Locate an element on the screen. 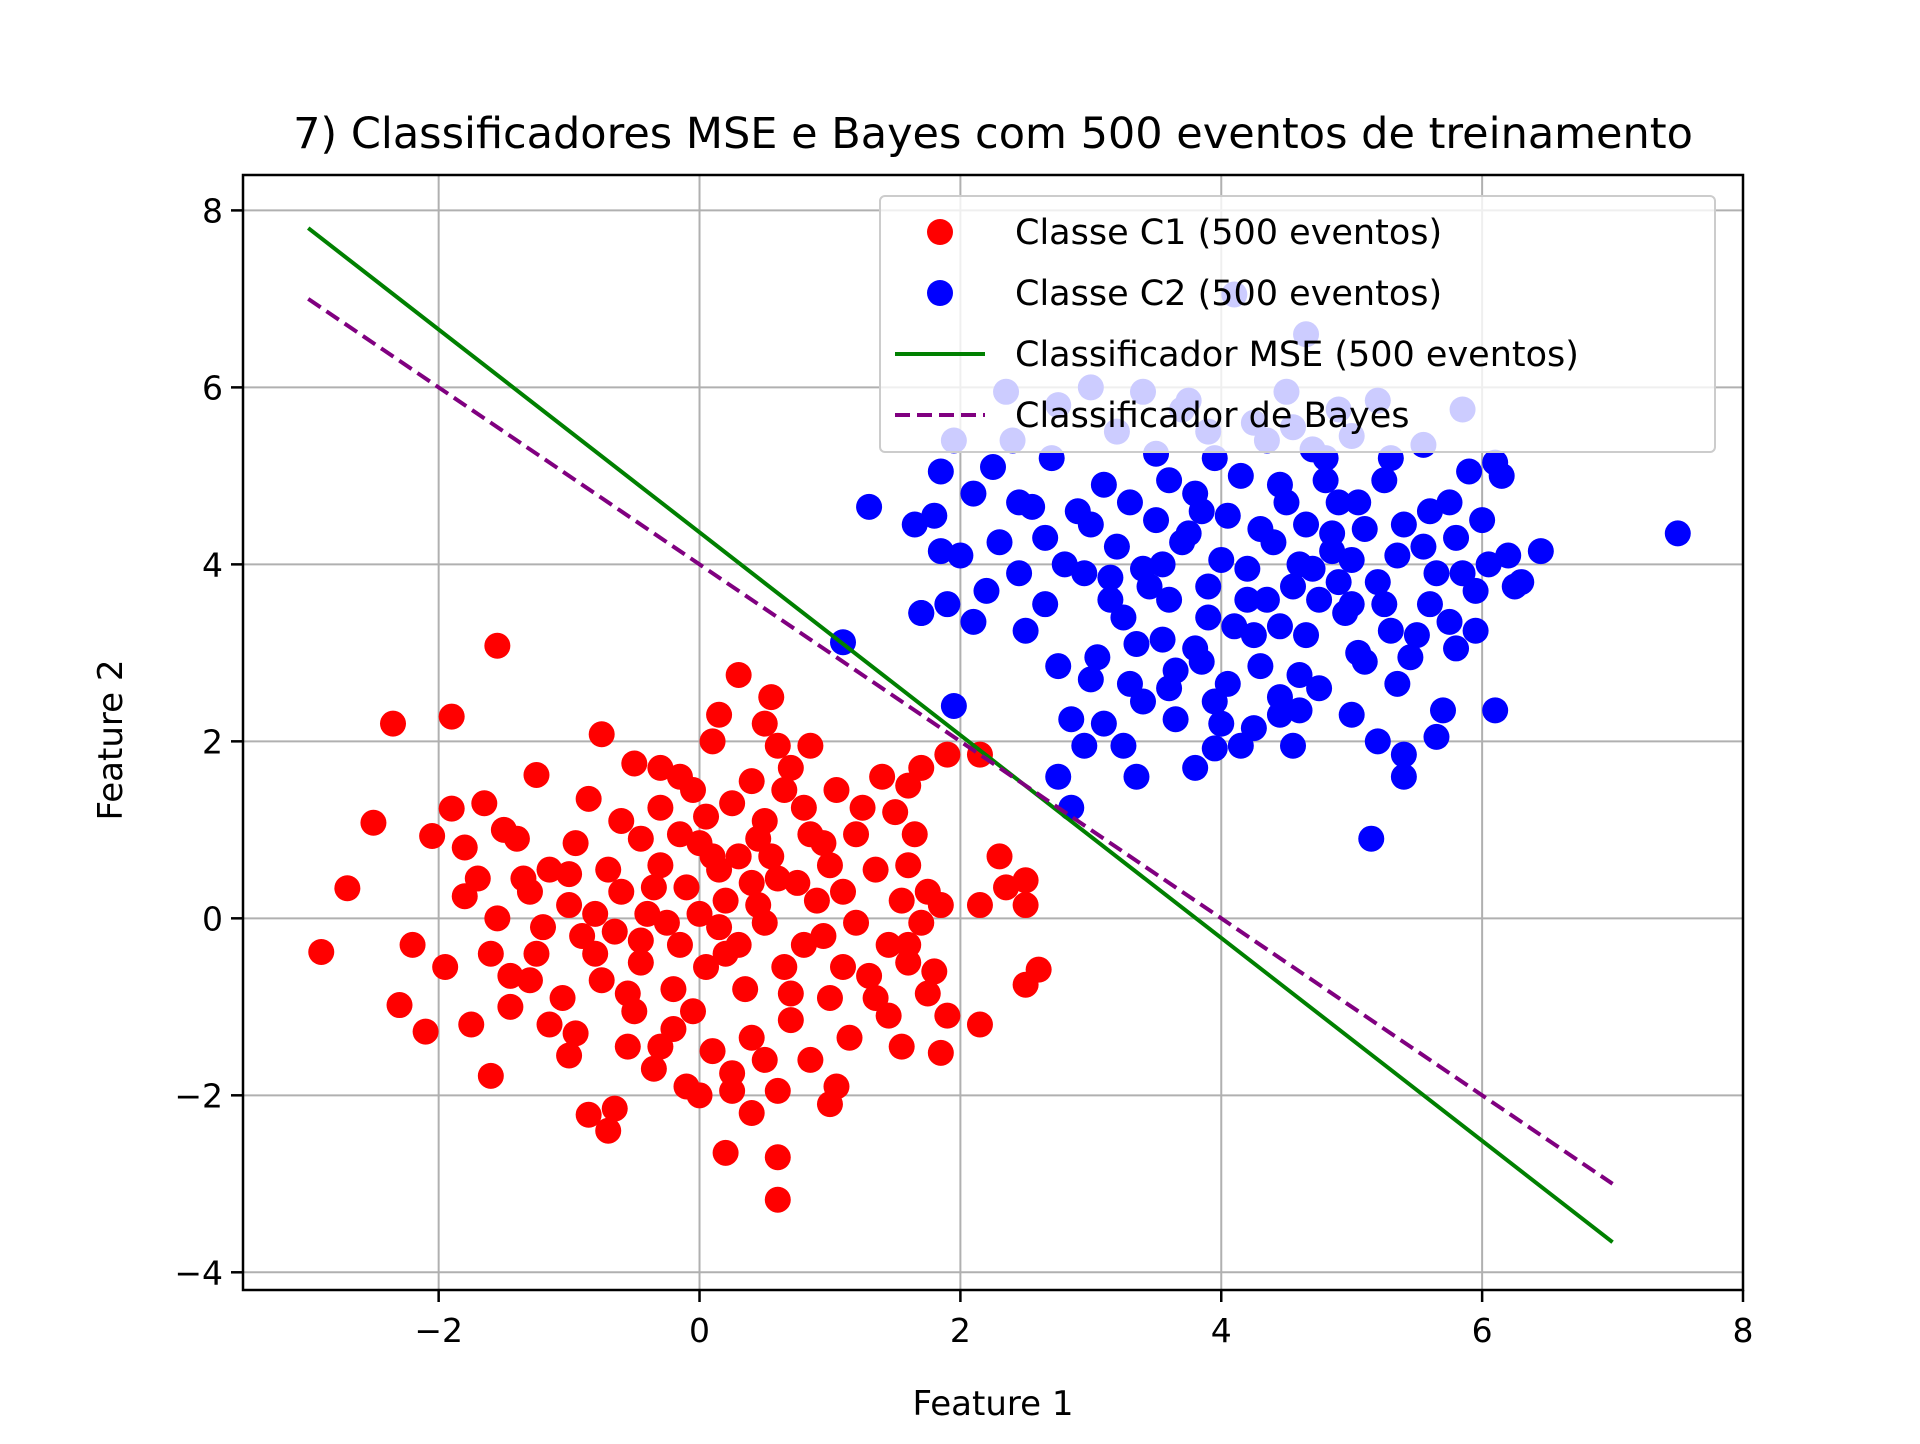 This screenshot has width=1920, height=1444. y-tick-label: 2 is located at coordinates (212, 741).